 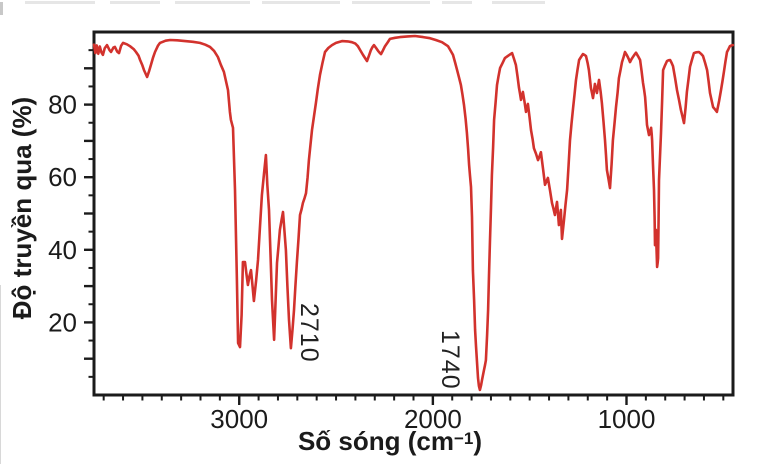 What do you see at coordinates (433, 419) in the screenshot?
I see `x-tick-label: 2000` at bounding box center [433, 419].